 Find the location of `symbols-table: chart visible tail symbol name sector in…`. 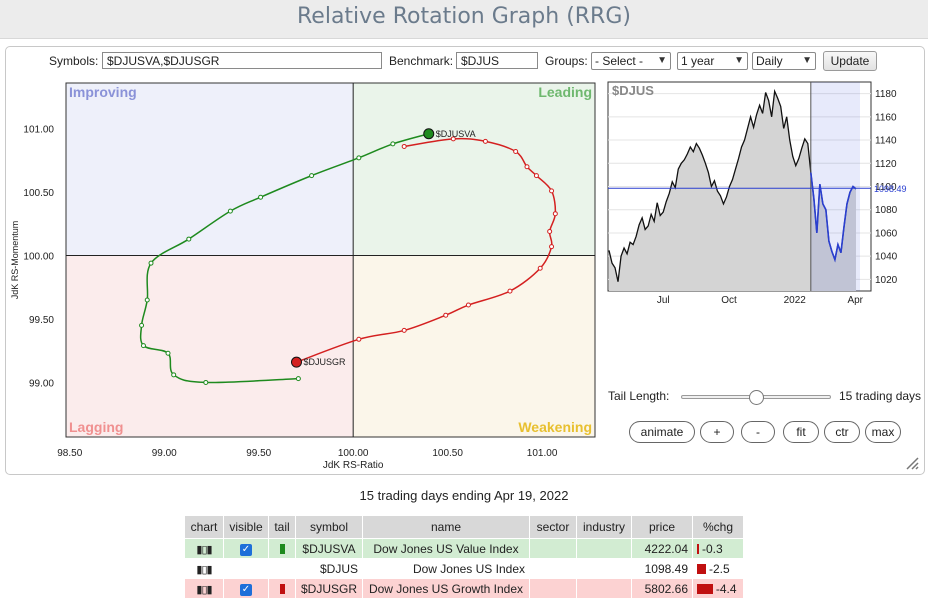

symbols-table: chart visible tail symbol name sector in… is located at coordinates (464, 557).